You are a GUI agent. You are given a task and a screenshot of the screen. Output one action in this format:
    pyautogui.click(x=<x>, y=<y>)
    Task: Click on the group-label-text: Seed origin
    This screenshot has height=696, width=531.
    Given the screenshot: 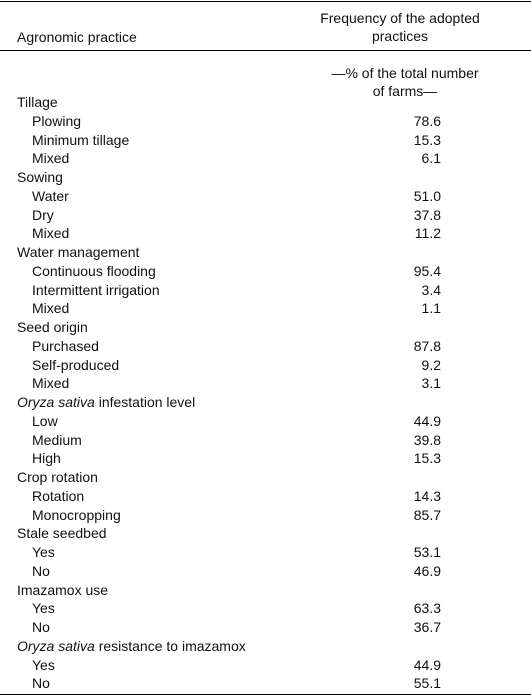 What is the action you would take?
    pyautogui.click(x=52, y=327)
    